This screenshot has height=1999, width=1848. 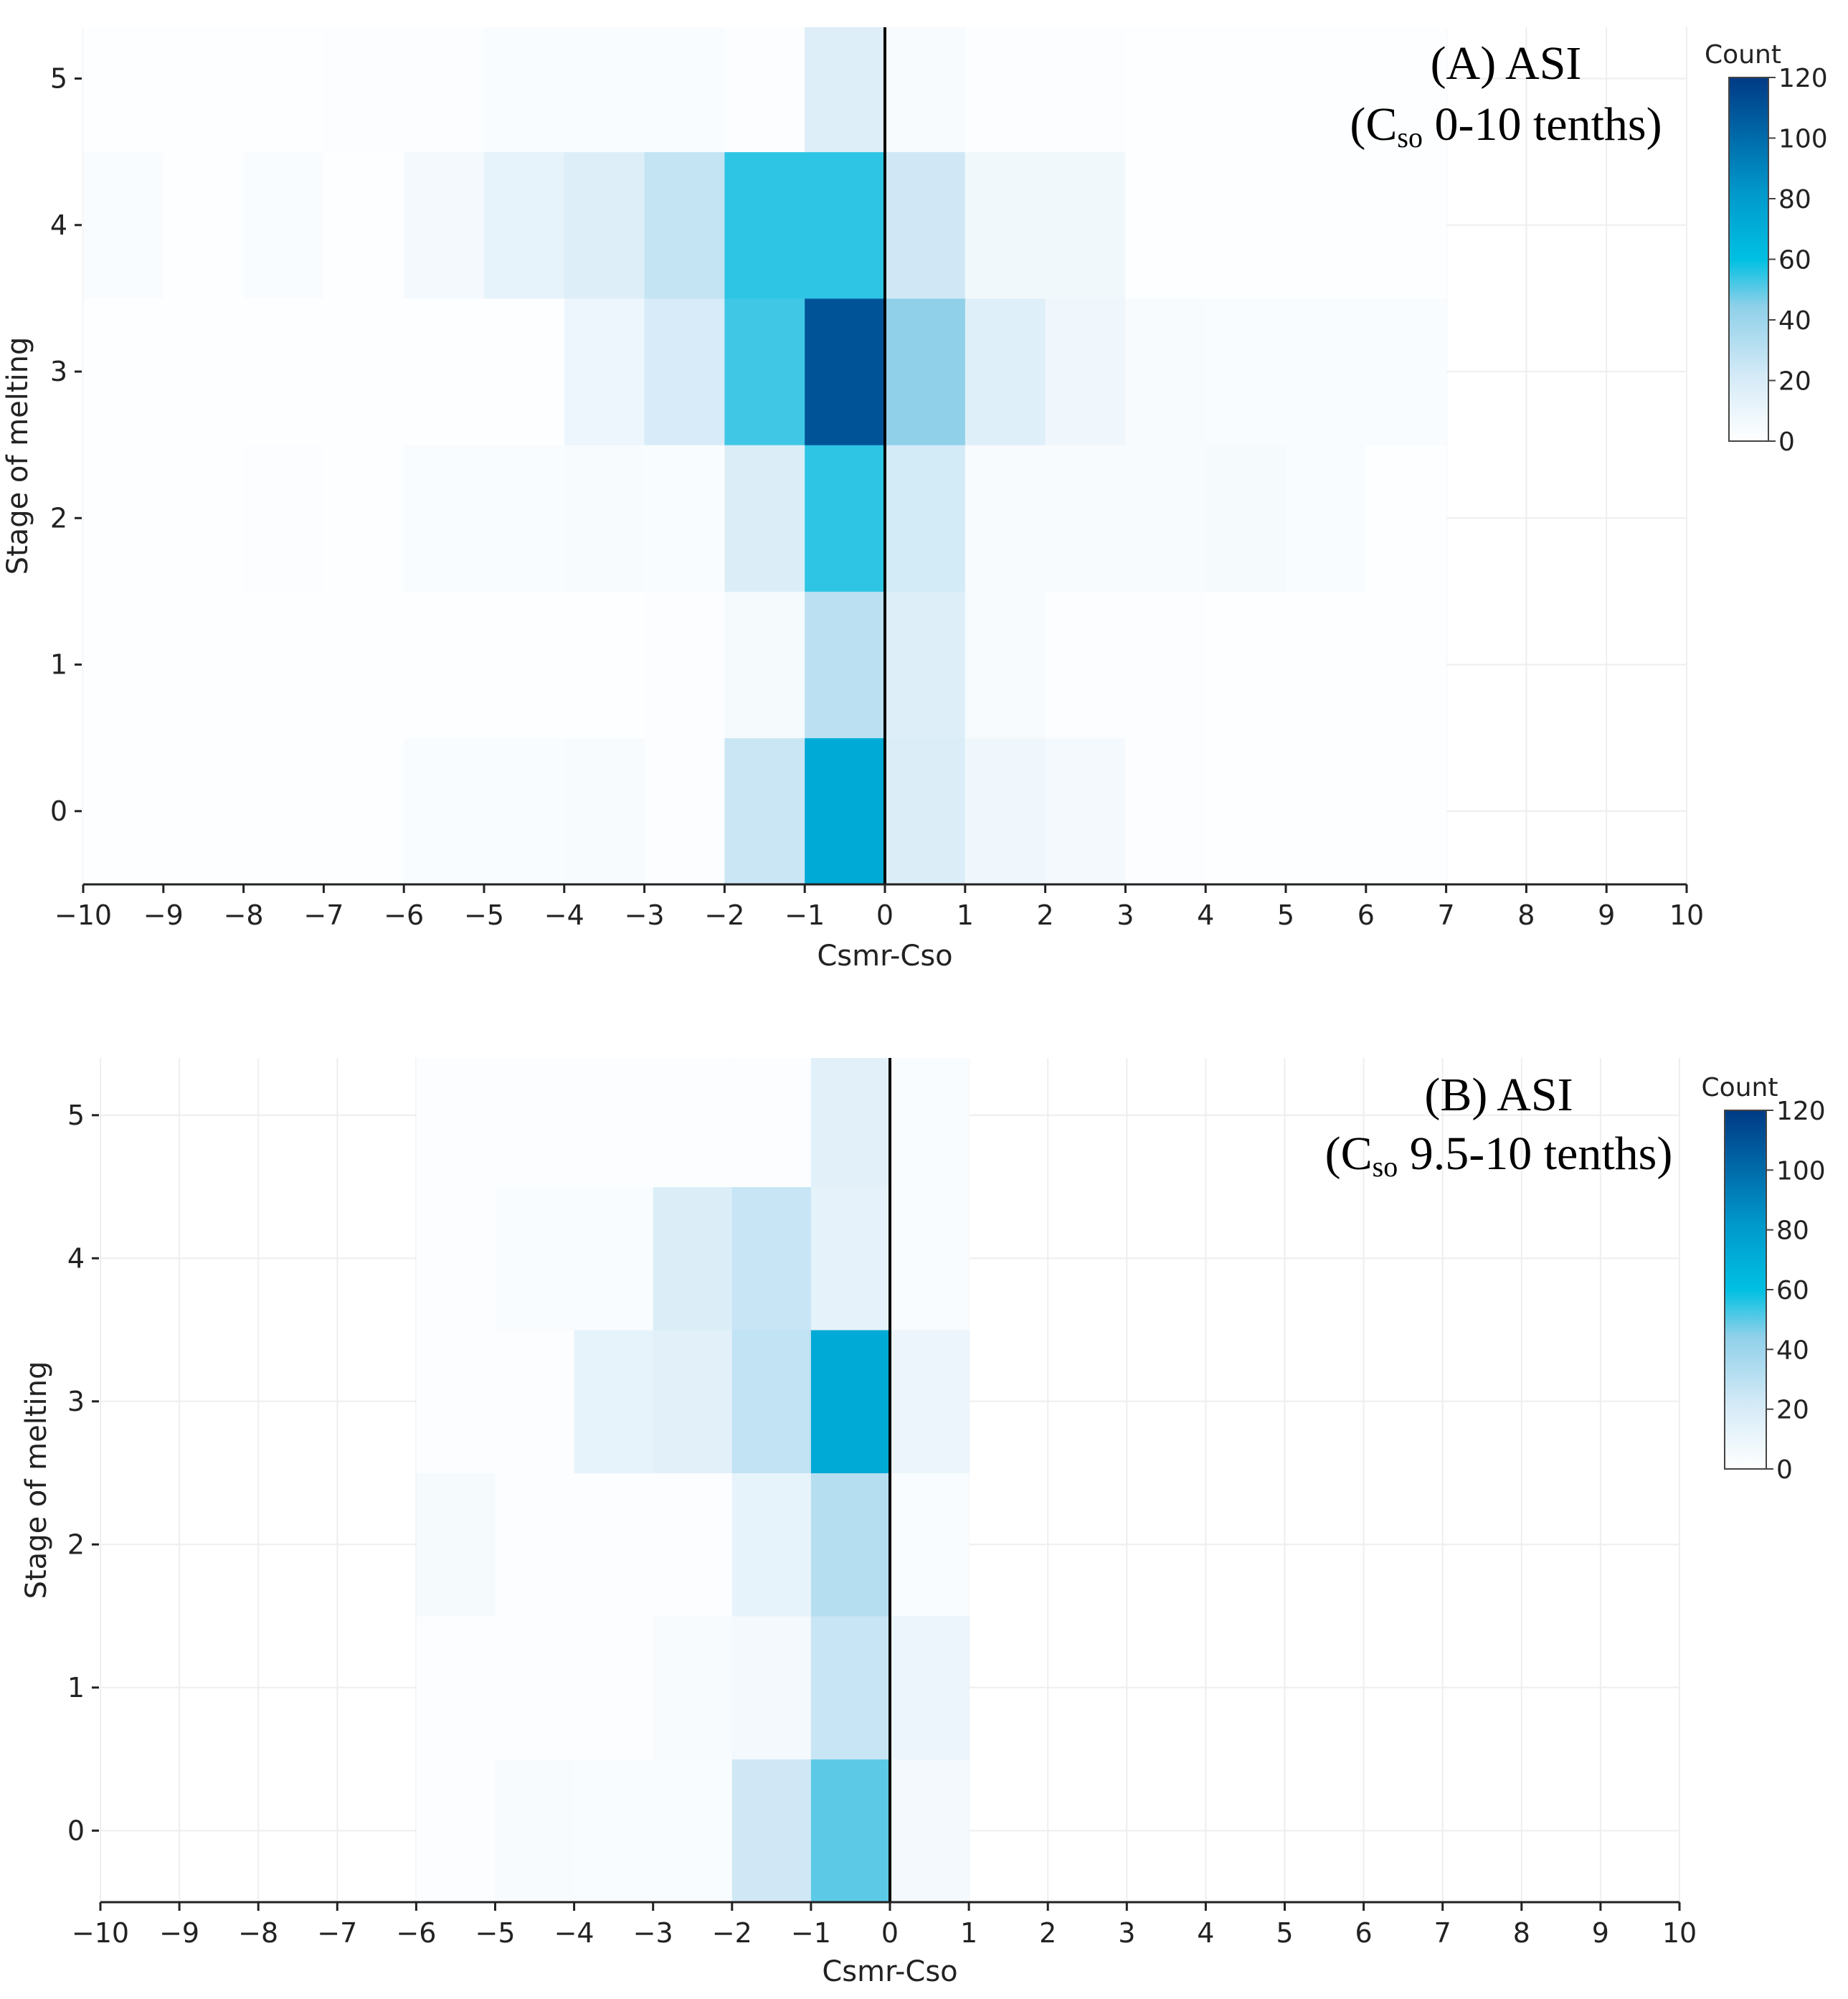 I want to click on panel-label: (A) ASI, so click(x=1506, y=63).